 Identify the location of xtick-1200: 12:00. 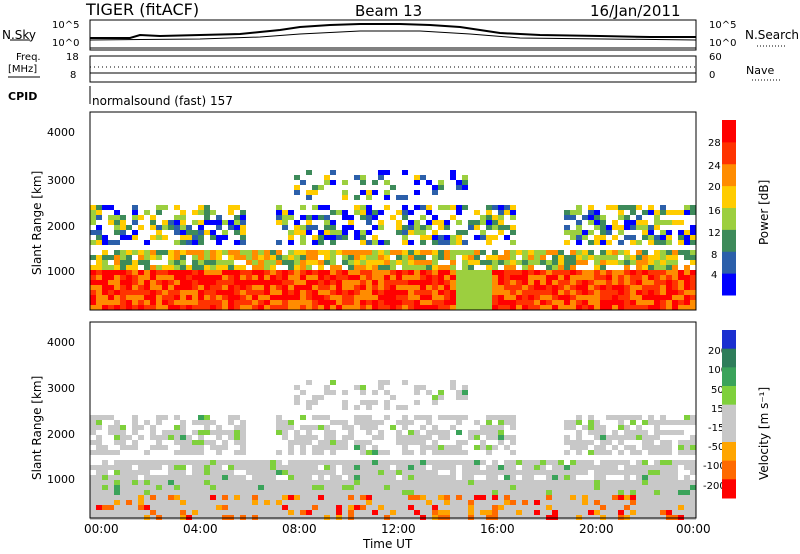
(398, 529).